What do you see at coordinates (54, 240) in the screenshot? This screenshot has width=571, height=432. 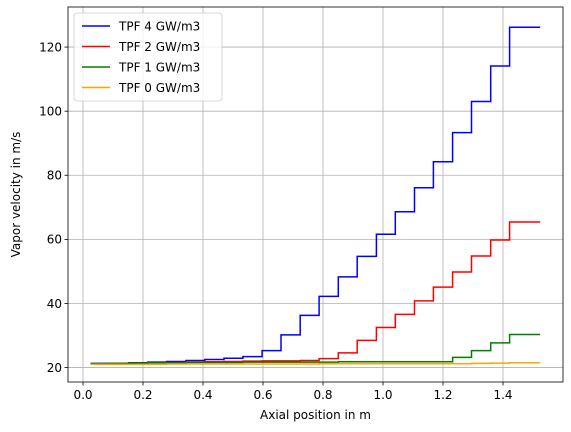 I see `y-tick-label: 60` at bounding box center [54, 240].